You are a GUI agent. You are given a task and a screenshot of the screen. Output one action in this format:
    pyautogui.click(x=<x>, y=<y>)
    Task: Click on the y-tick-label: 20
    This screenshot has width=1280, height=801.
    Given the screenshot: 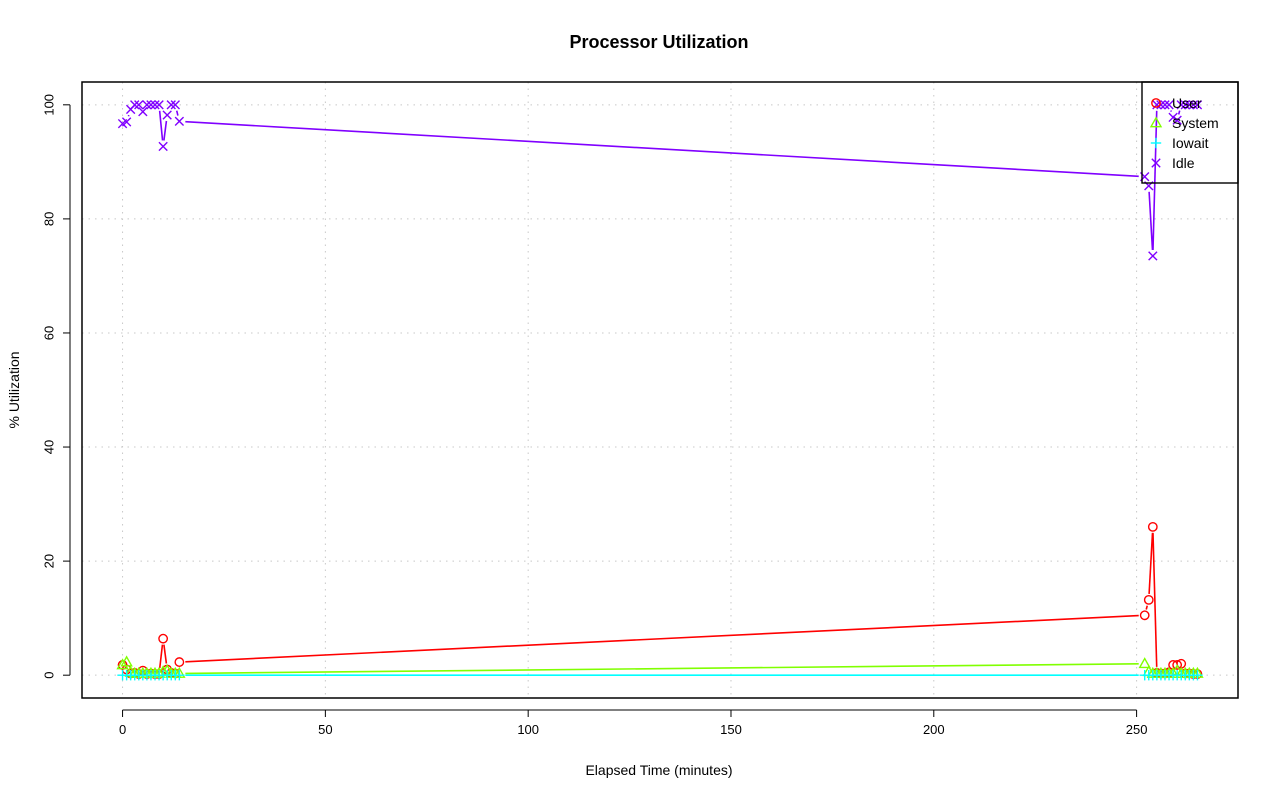 What is the action you would take?
    pyautogui.click(x=49, y=561)
    